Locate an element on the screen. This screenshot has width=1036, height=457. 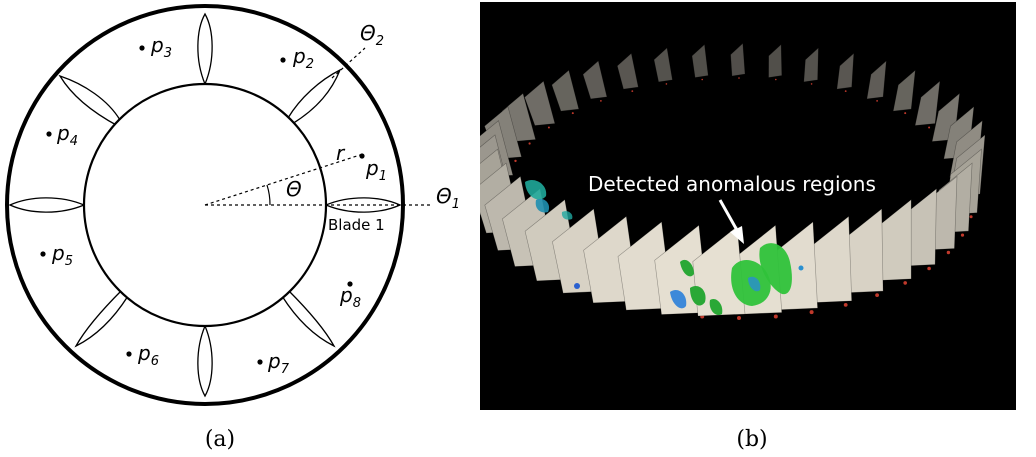
point-p7-dot is located at coordinates (260, 362).